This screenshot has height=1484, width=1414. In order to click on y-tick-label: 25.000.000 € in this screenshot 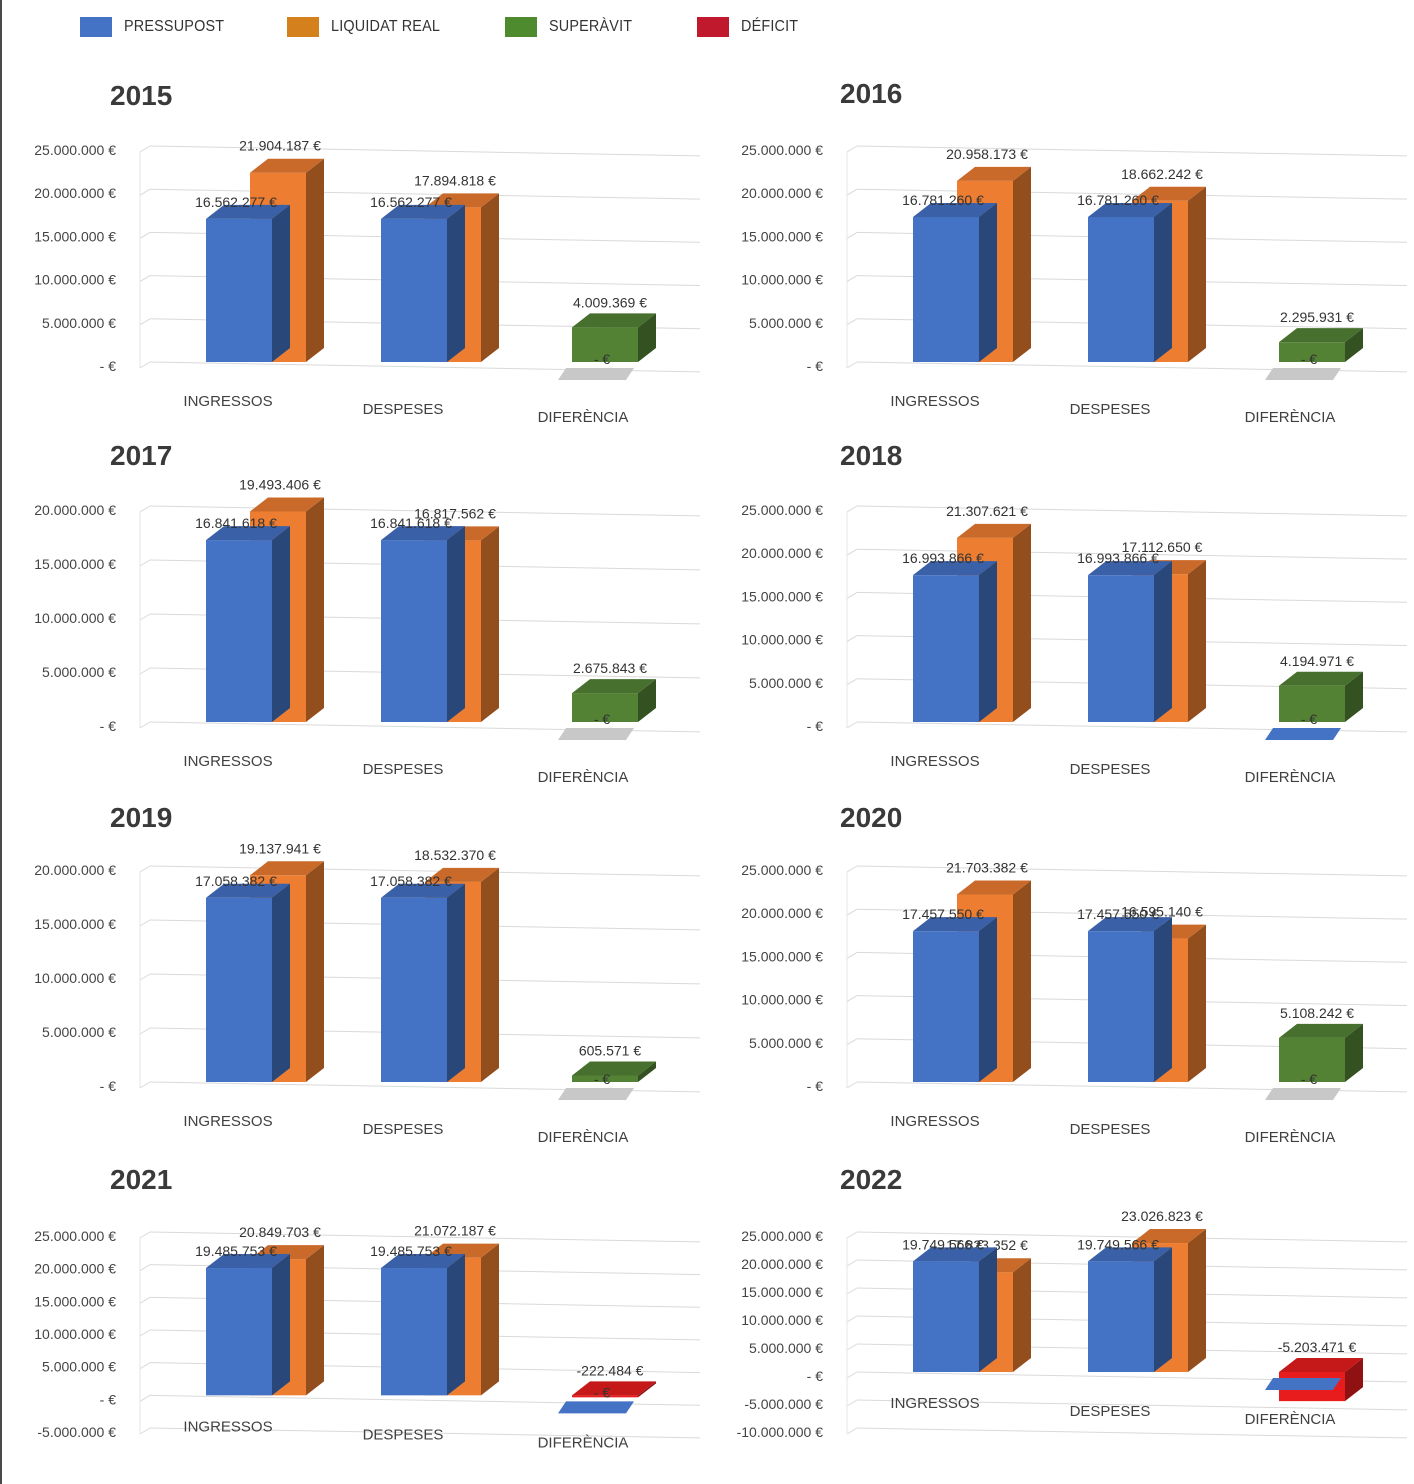, I will do `click(782, 150)`.